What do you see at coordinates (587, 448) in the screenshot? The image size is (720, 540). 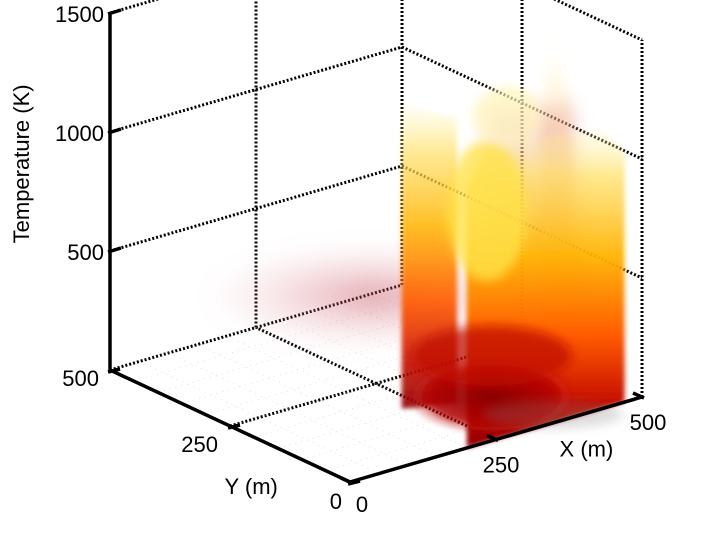 I see `x-axis-label: X (m)` at bounding box center [587, 448].